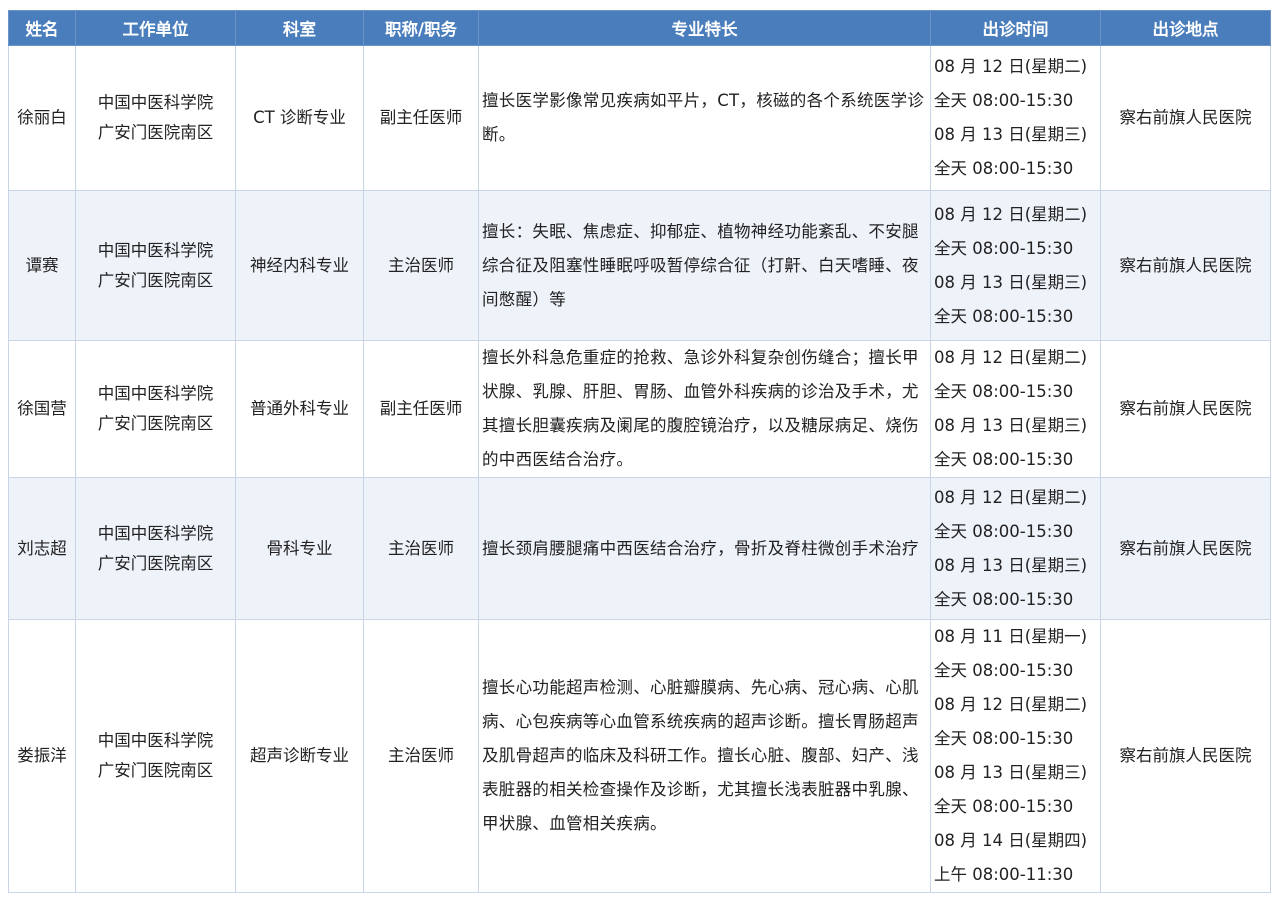 This screenshot has width=1280, height=905. Describe the element at coordinates (421, 28) in the screenshot. I see `header-title: 职称/职务` at that location.